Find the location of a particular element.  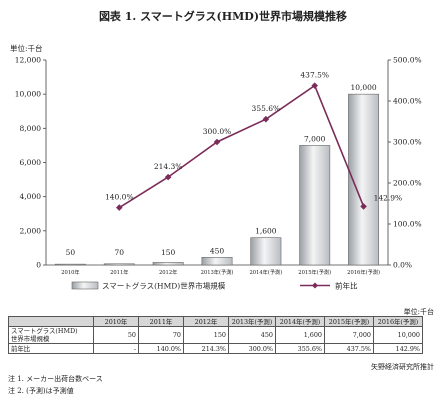

line-value-label: 300.0% is located at coordinates (217, 131).